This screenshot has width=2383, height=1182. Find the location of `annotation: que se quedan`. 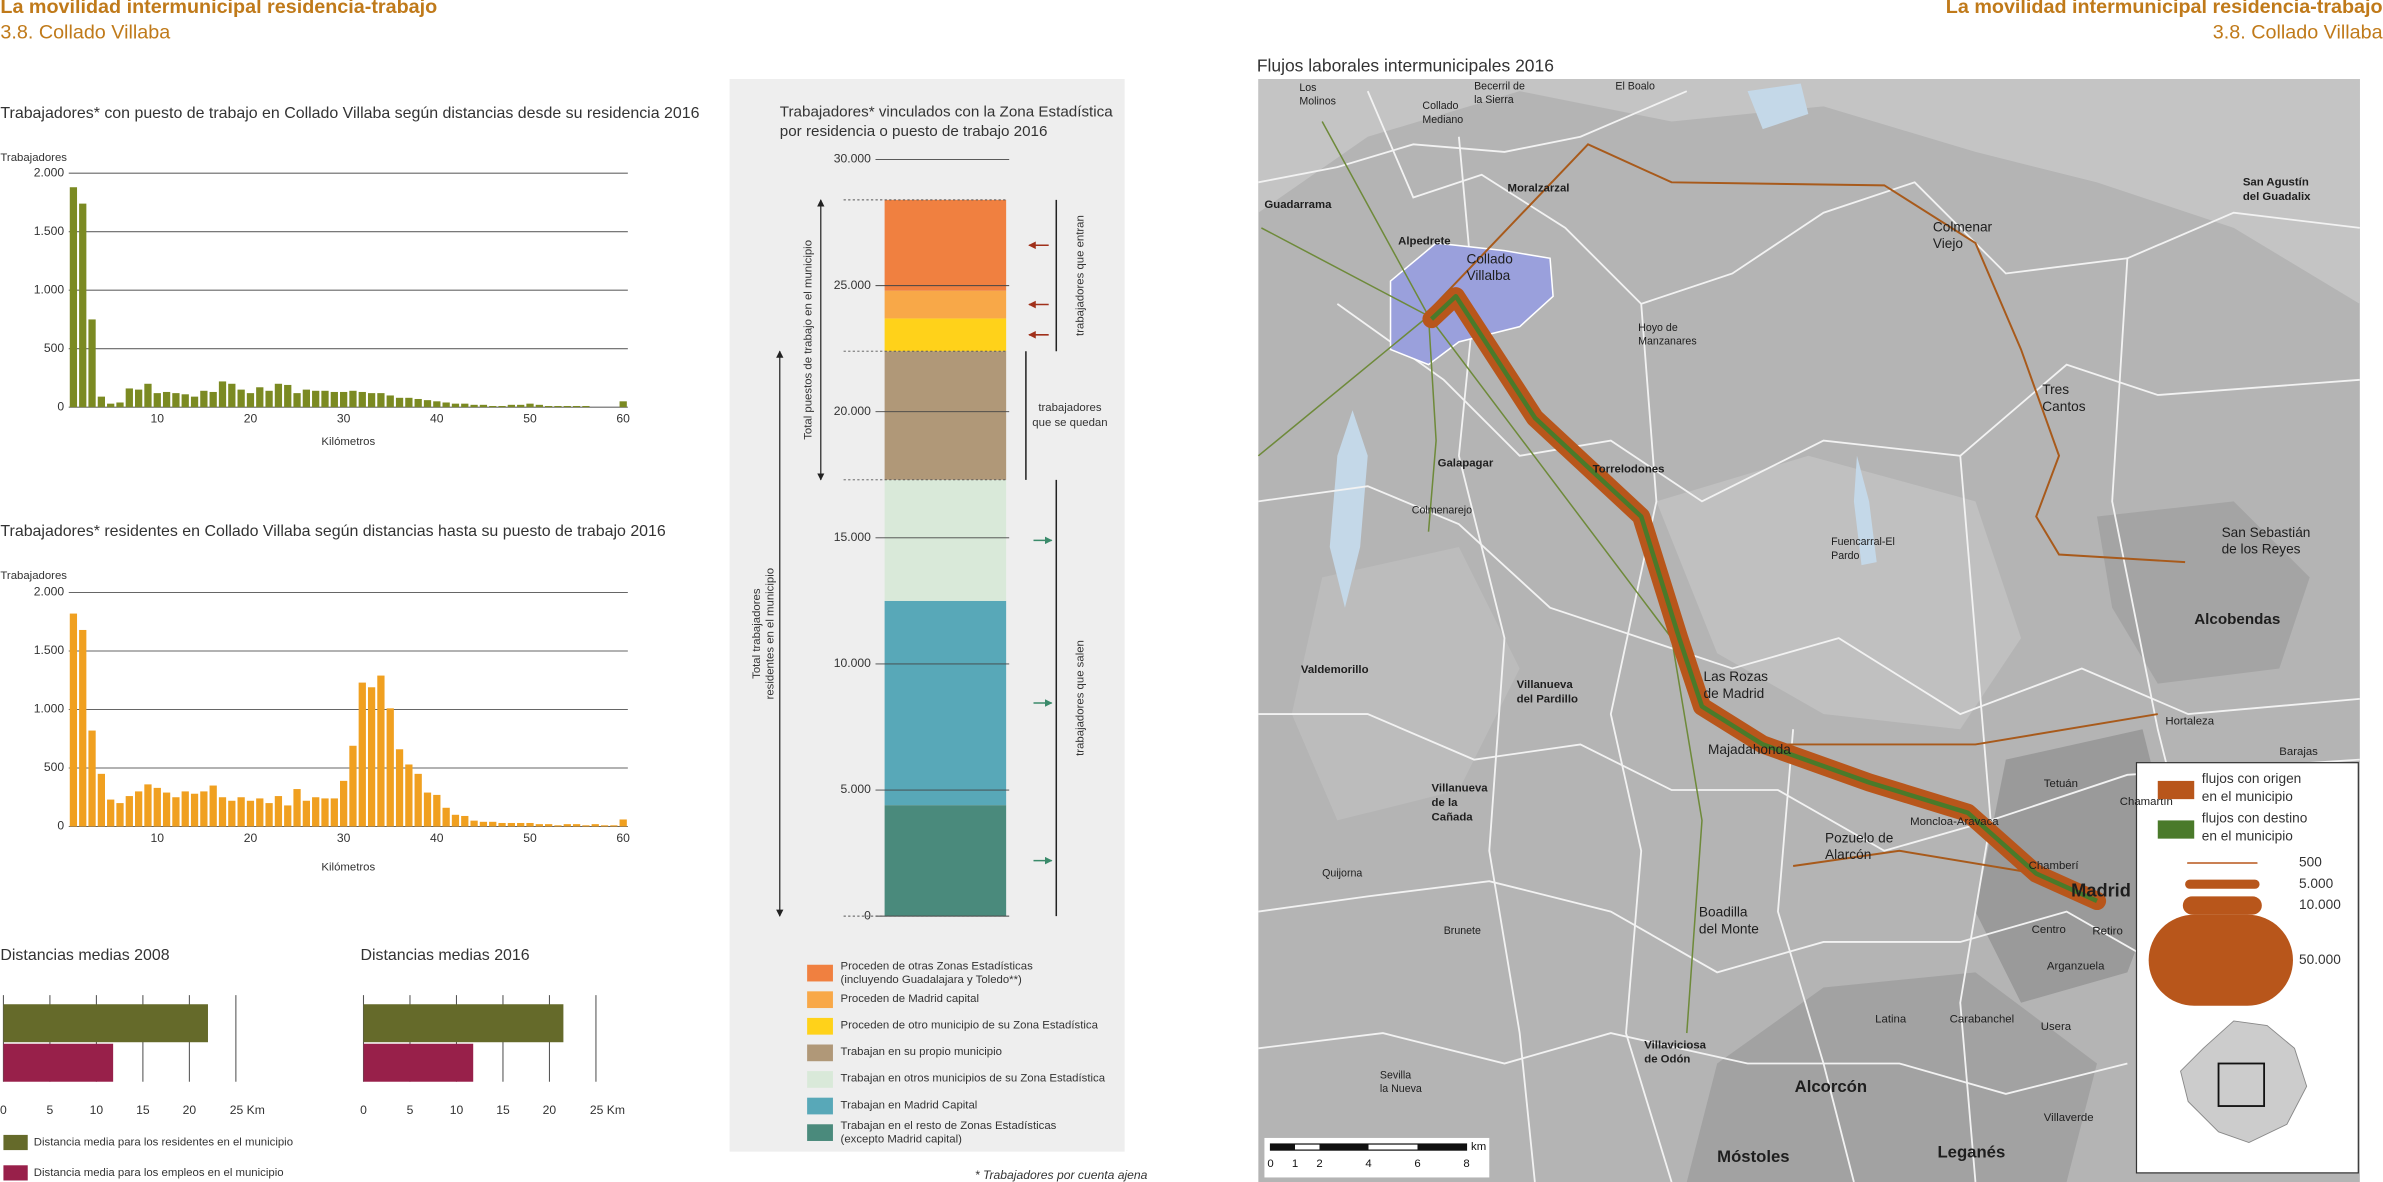

annotation: que se quedan is located at coordinates (1069, 423).